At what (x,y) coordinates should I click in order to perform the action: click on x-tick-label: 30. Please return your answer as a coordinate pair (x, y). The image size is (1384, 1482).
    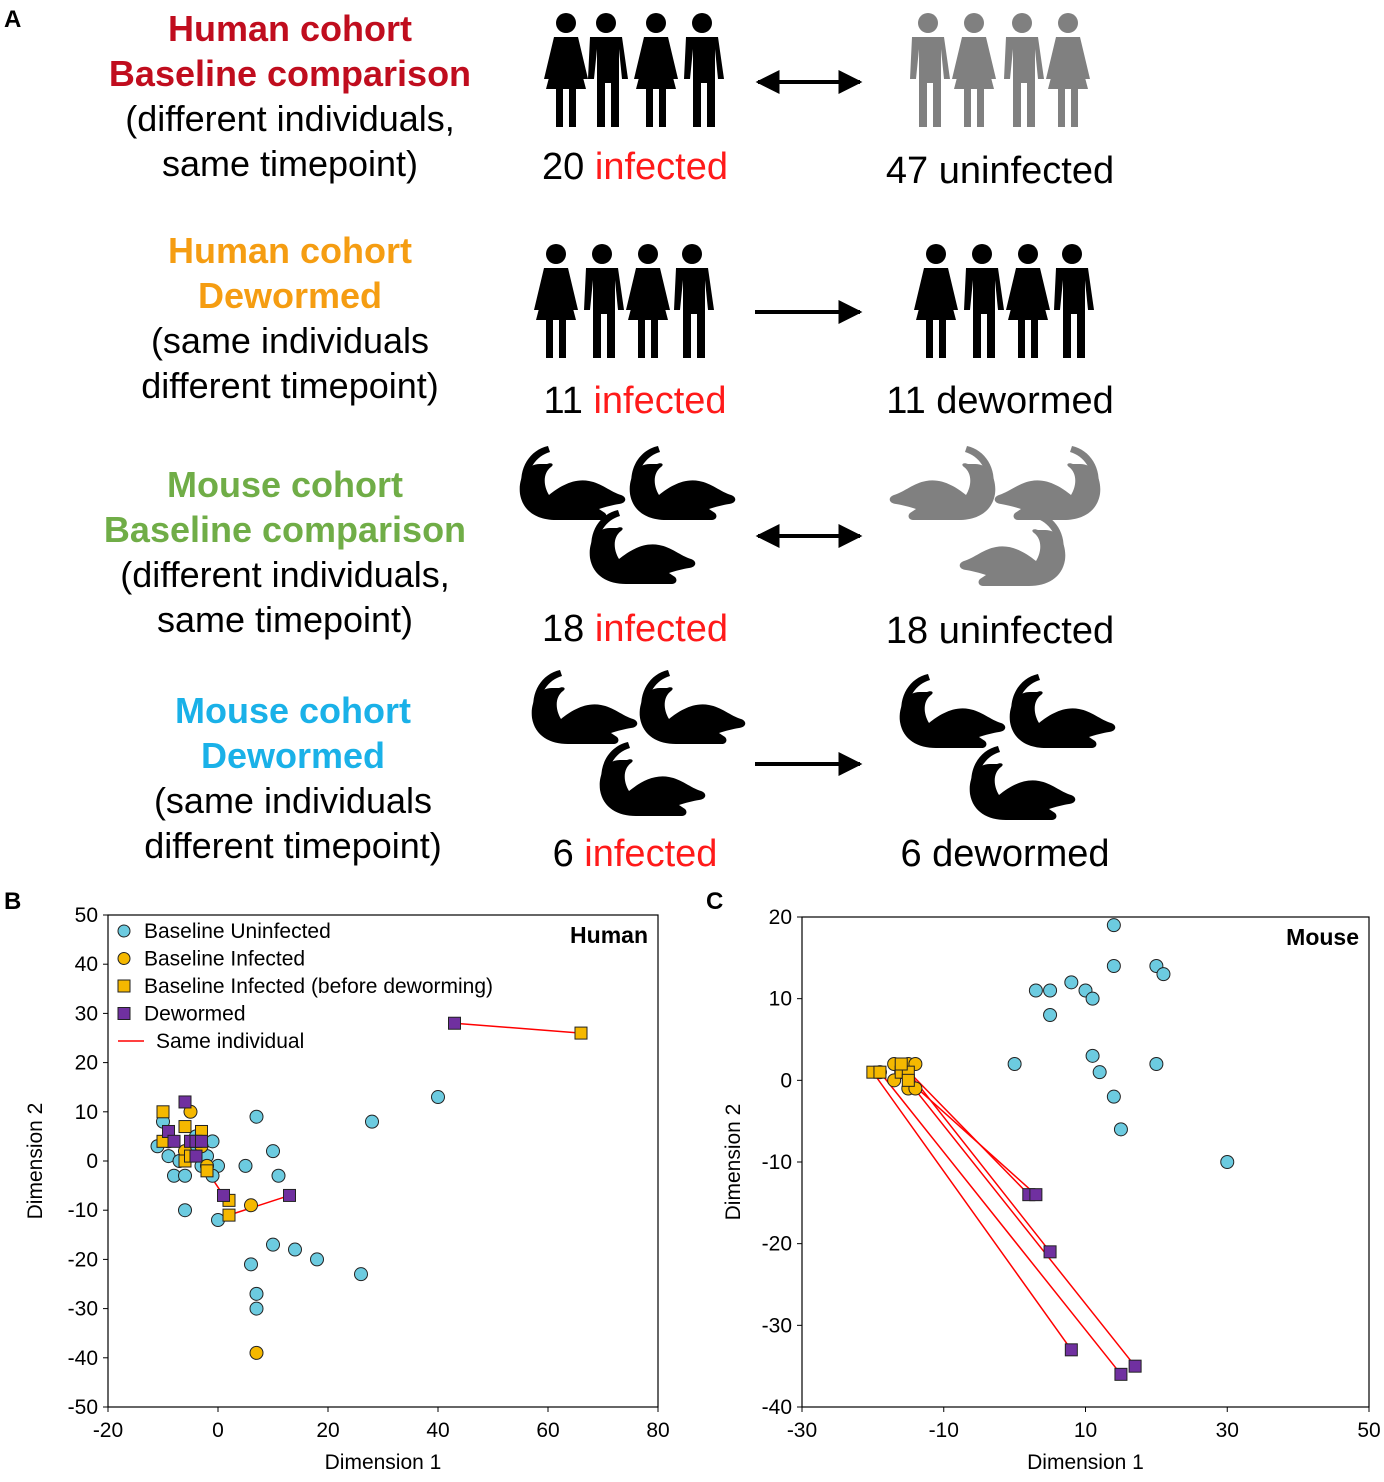
    Looking at the image, I should click on (1227, 1430).